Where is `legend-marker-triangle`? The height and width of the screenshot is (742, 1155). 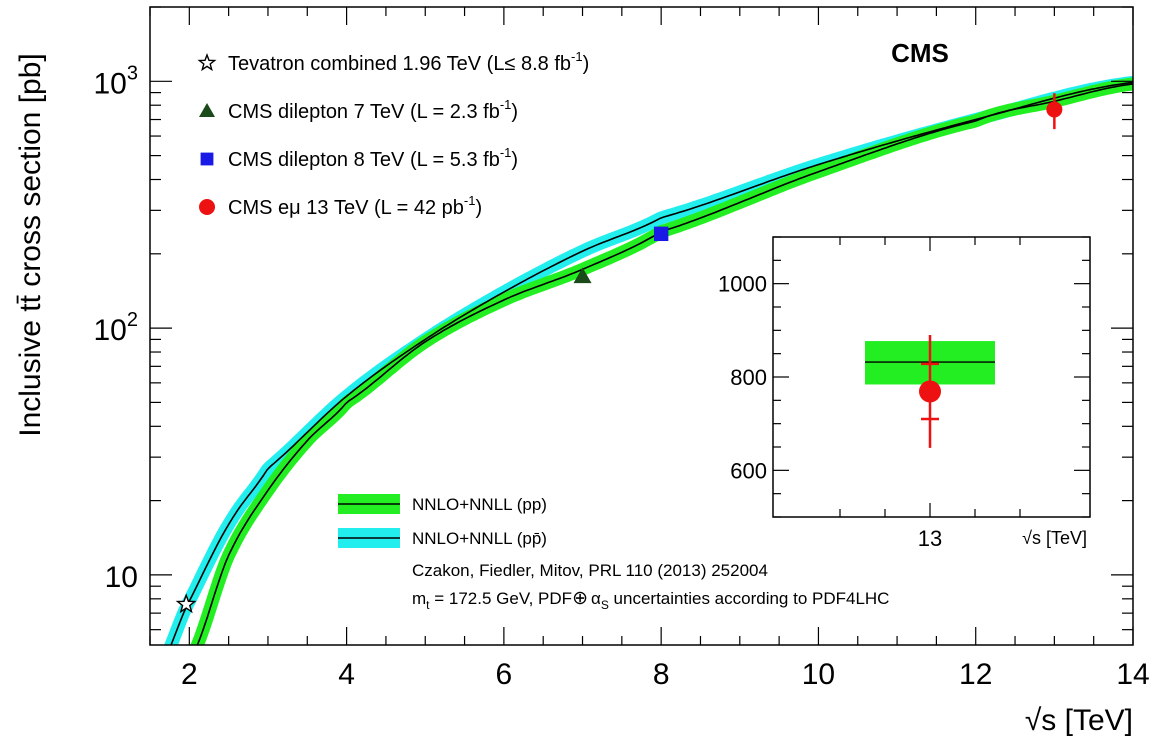 legend-marker-triangle is located at coordinates (207, 110).